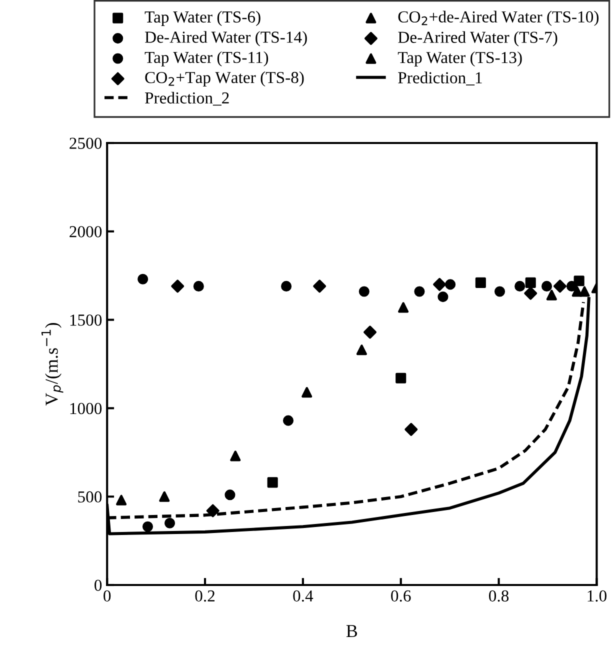 Image resolution: width=612 pixels, height=650 pixels. What do you see at coordinates (86, 232) in the screenshot?
I see `y-tick-label: 2000` at bounding box center [86, 232].